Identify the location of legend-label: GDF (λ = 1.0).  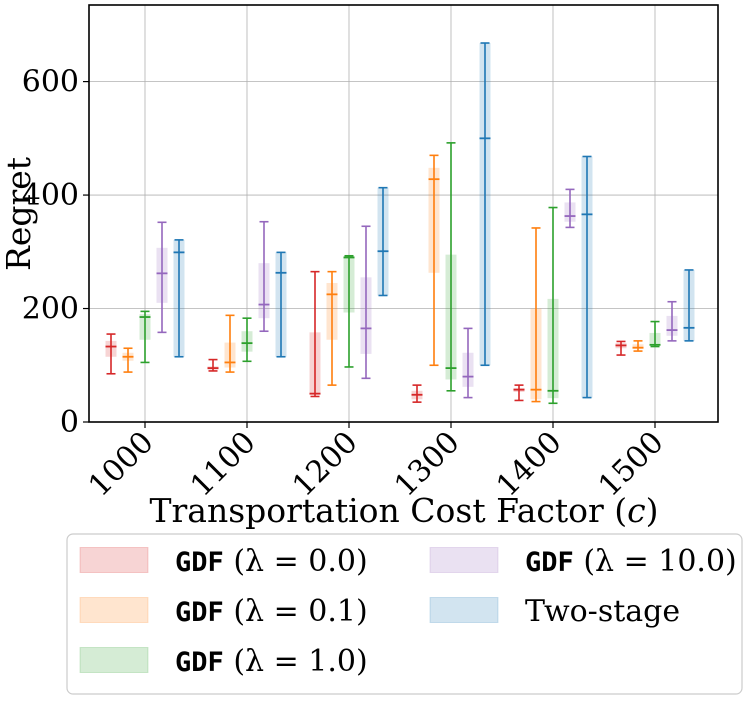
(271, 661).